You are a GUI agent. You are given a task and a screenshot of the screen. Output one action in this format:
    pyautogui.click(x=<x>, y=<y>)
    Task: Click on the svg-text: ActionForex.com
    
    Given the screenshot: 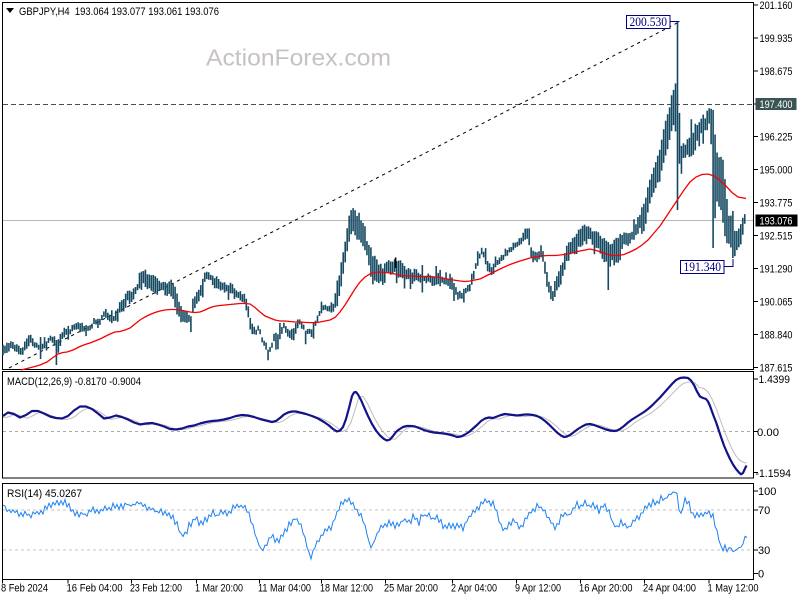 What is the action you would take?
    pyautogui.click(x=298, y=58)
    